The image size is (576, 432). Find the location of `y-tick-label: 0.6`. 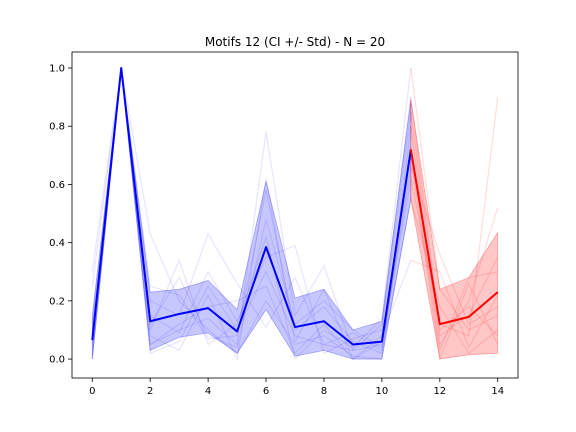

y-tick-label: 0.6 is located at coordinates (57, 185).